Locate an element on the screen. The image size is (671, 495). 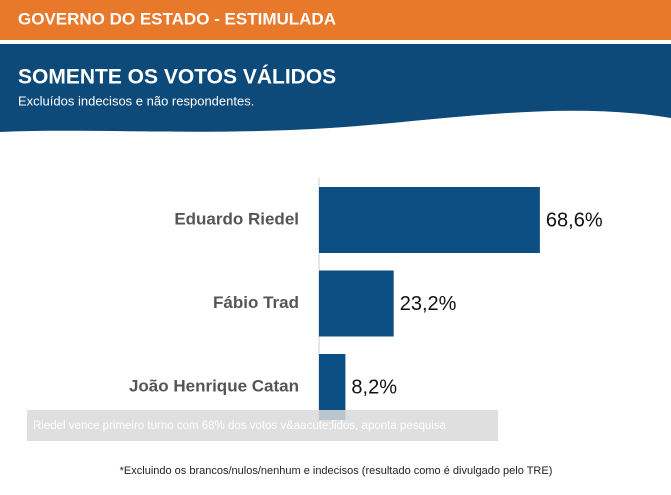
value-label: 8,2% is located at coordinates (374, 387).